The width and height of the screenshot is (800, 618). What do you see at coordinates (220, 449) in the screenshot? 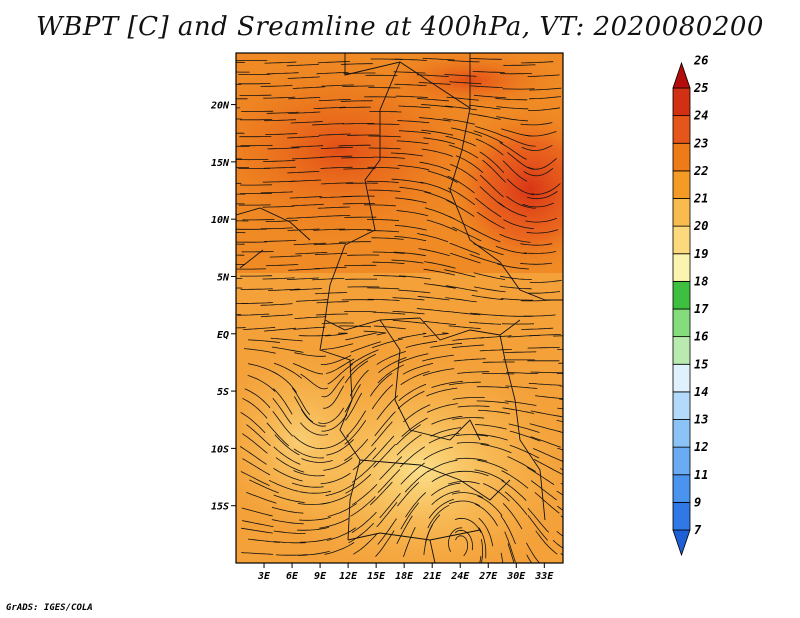
I see `lat-tick-label: 10S` at bounding box center [220, 449].